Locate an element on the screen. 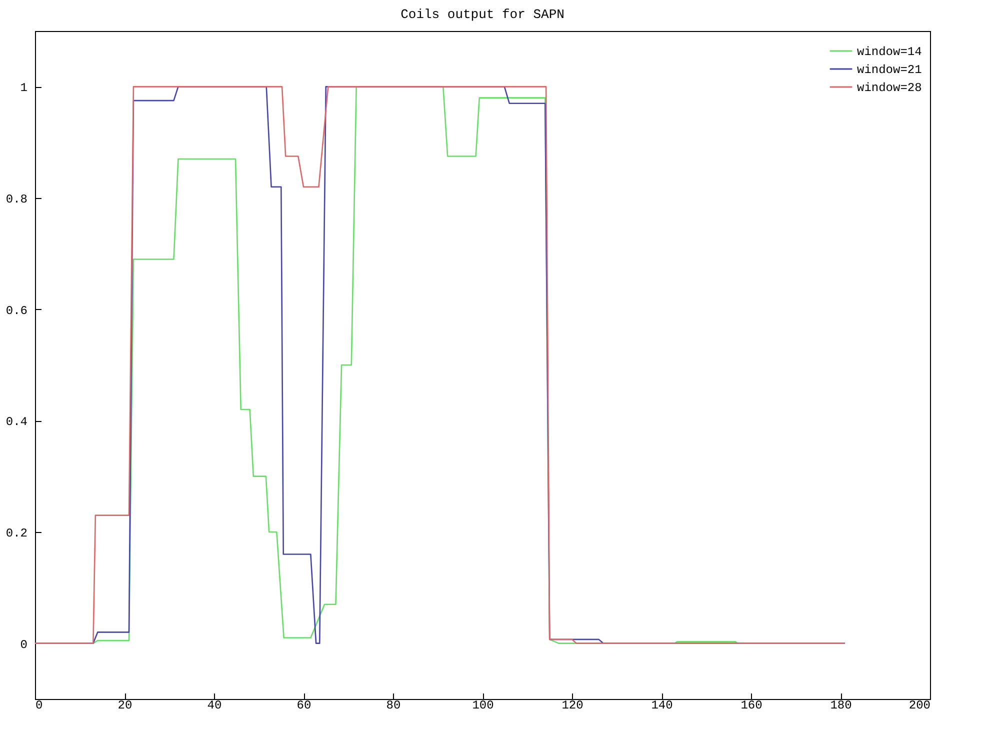  legend-label: window=28 is located at coordinates (889, 88).